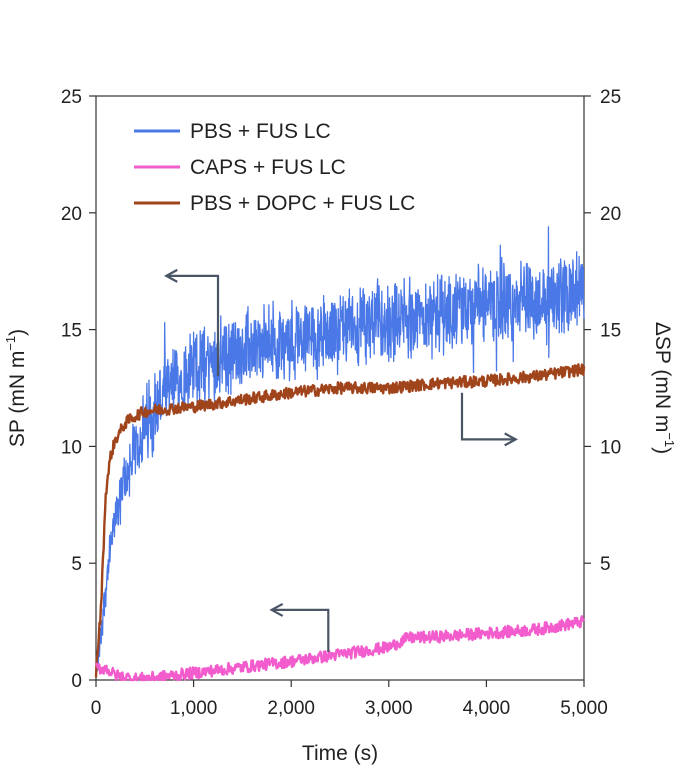  What do you see at coordinates (610, 447) in the screenshot?
I see `y-right-tick-label: 10` at bounding box center [610, 447].